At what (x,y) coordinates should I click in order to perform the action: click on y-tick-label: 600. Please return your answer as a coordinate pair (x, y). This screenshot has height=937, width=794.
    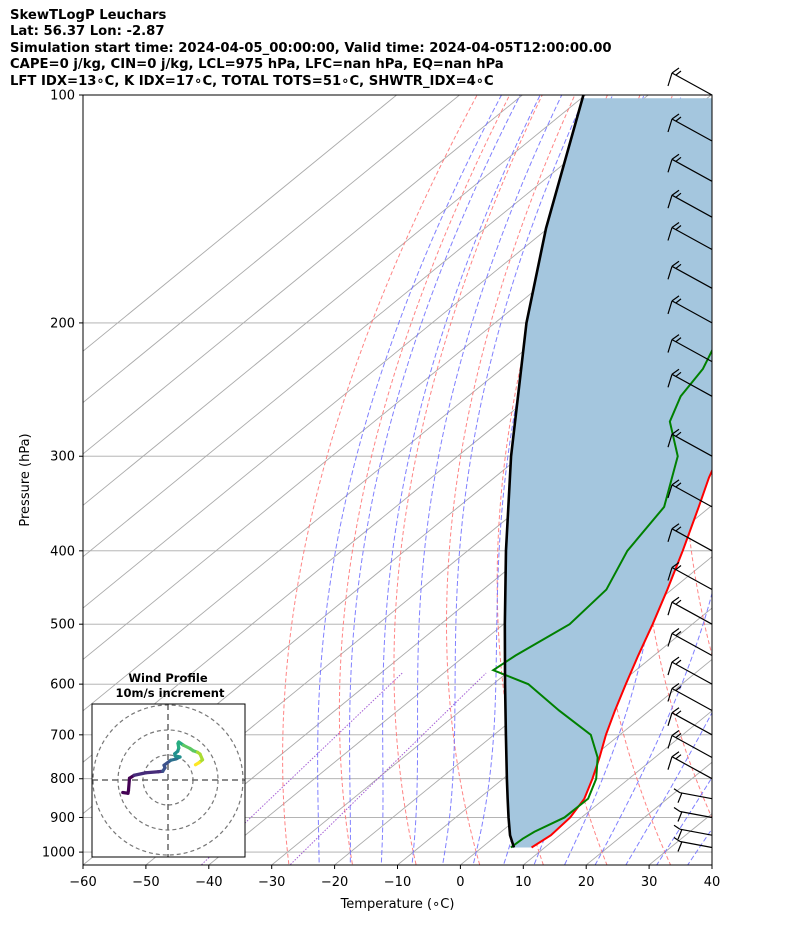
    Looking at the image, I should click on (62, 685).